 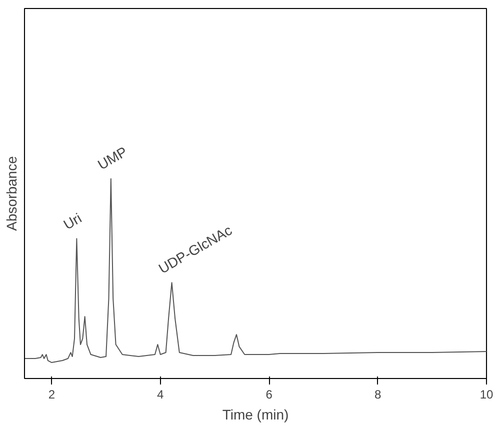 What do you see at coordinates (487, 395) in the screenshot?
I see `x-tick-label: 10` at bounding box center [487, 395].